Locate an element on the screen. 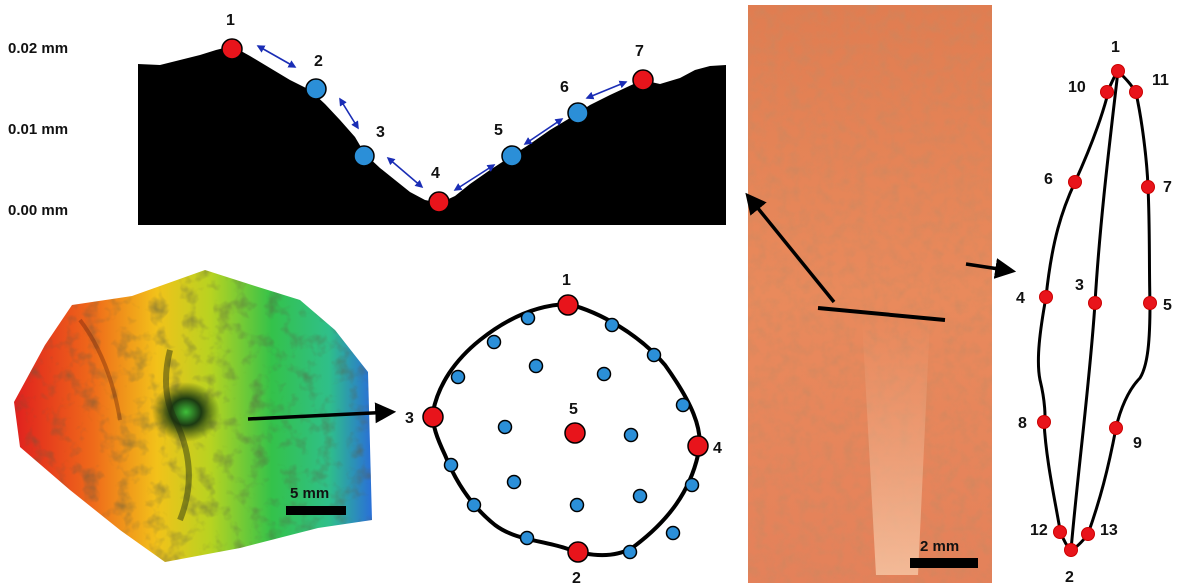 The width and height of the screenshot is (1177, 588). photo-section-line is located at coordinates (881, 314).